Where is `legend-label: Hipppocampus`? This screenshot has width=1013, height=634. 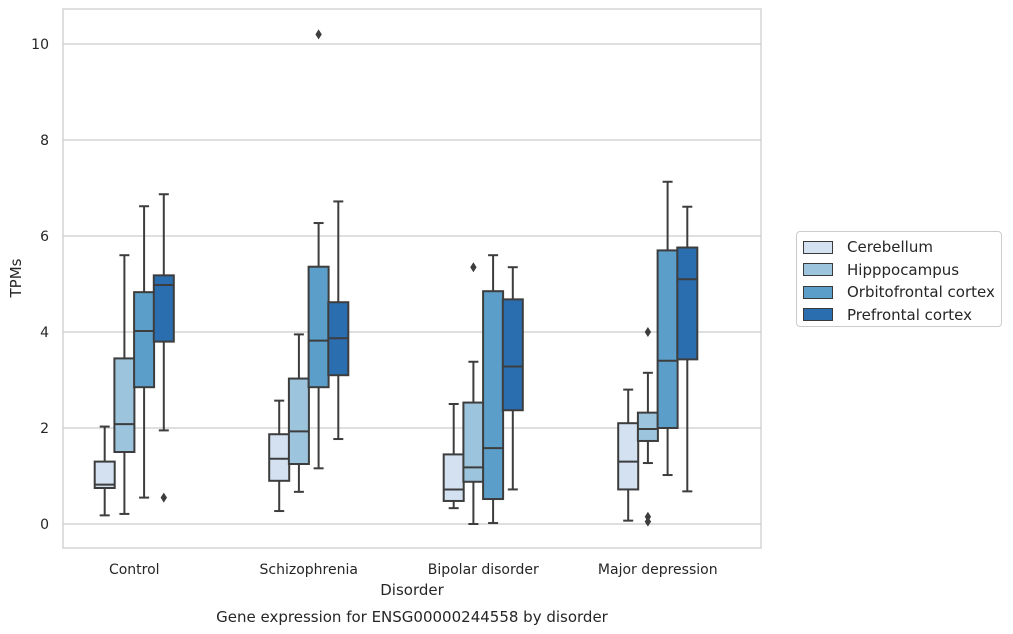 legend-label: Hipppocampus is located at coordinates (903, 269).